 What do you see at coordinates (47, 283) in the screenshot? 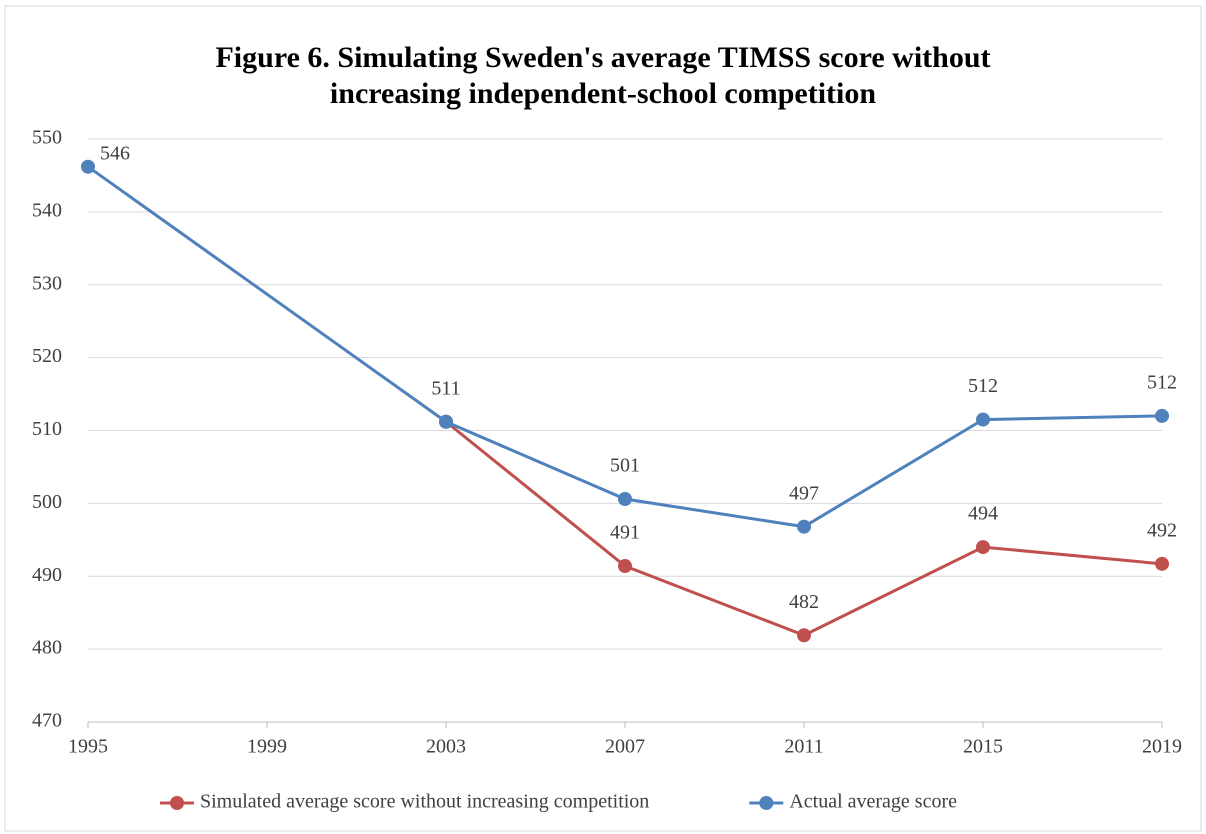
I see `y-tick-label: 530` at bounding box center [47, 283].